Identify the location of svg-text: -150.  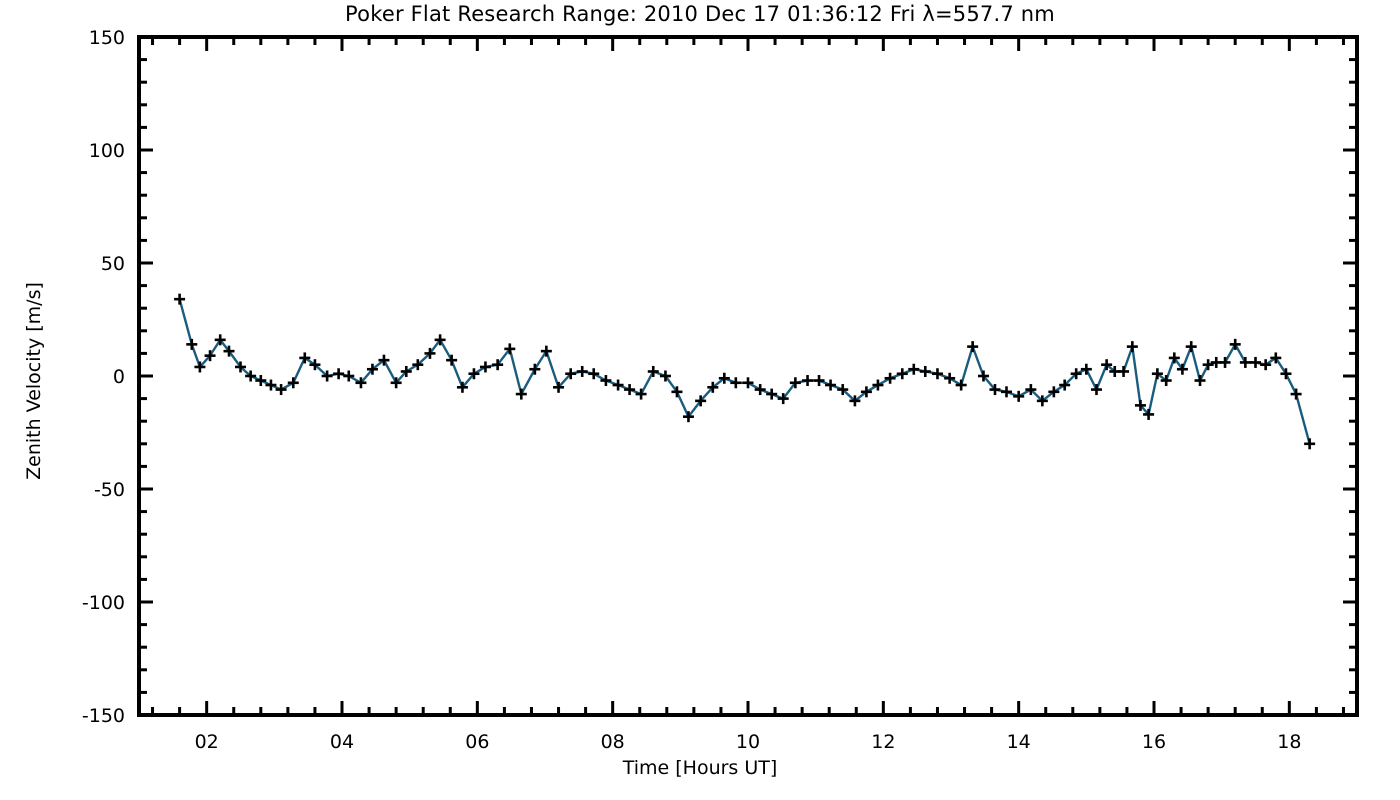
(103, 716).